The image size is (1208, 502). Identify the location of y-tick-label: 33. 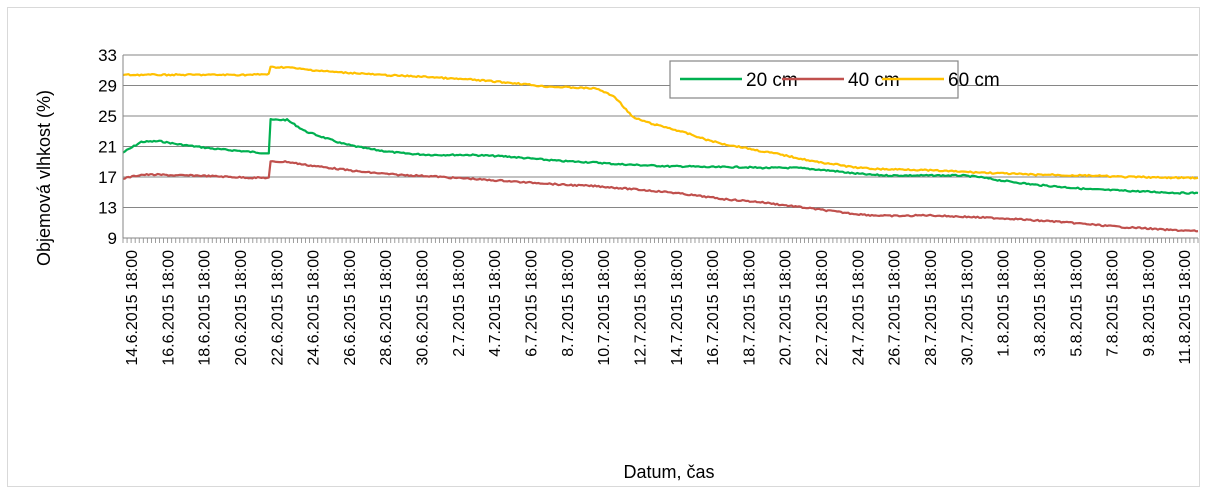
(107, 55).